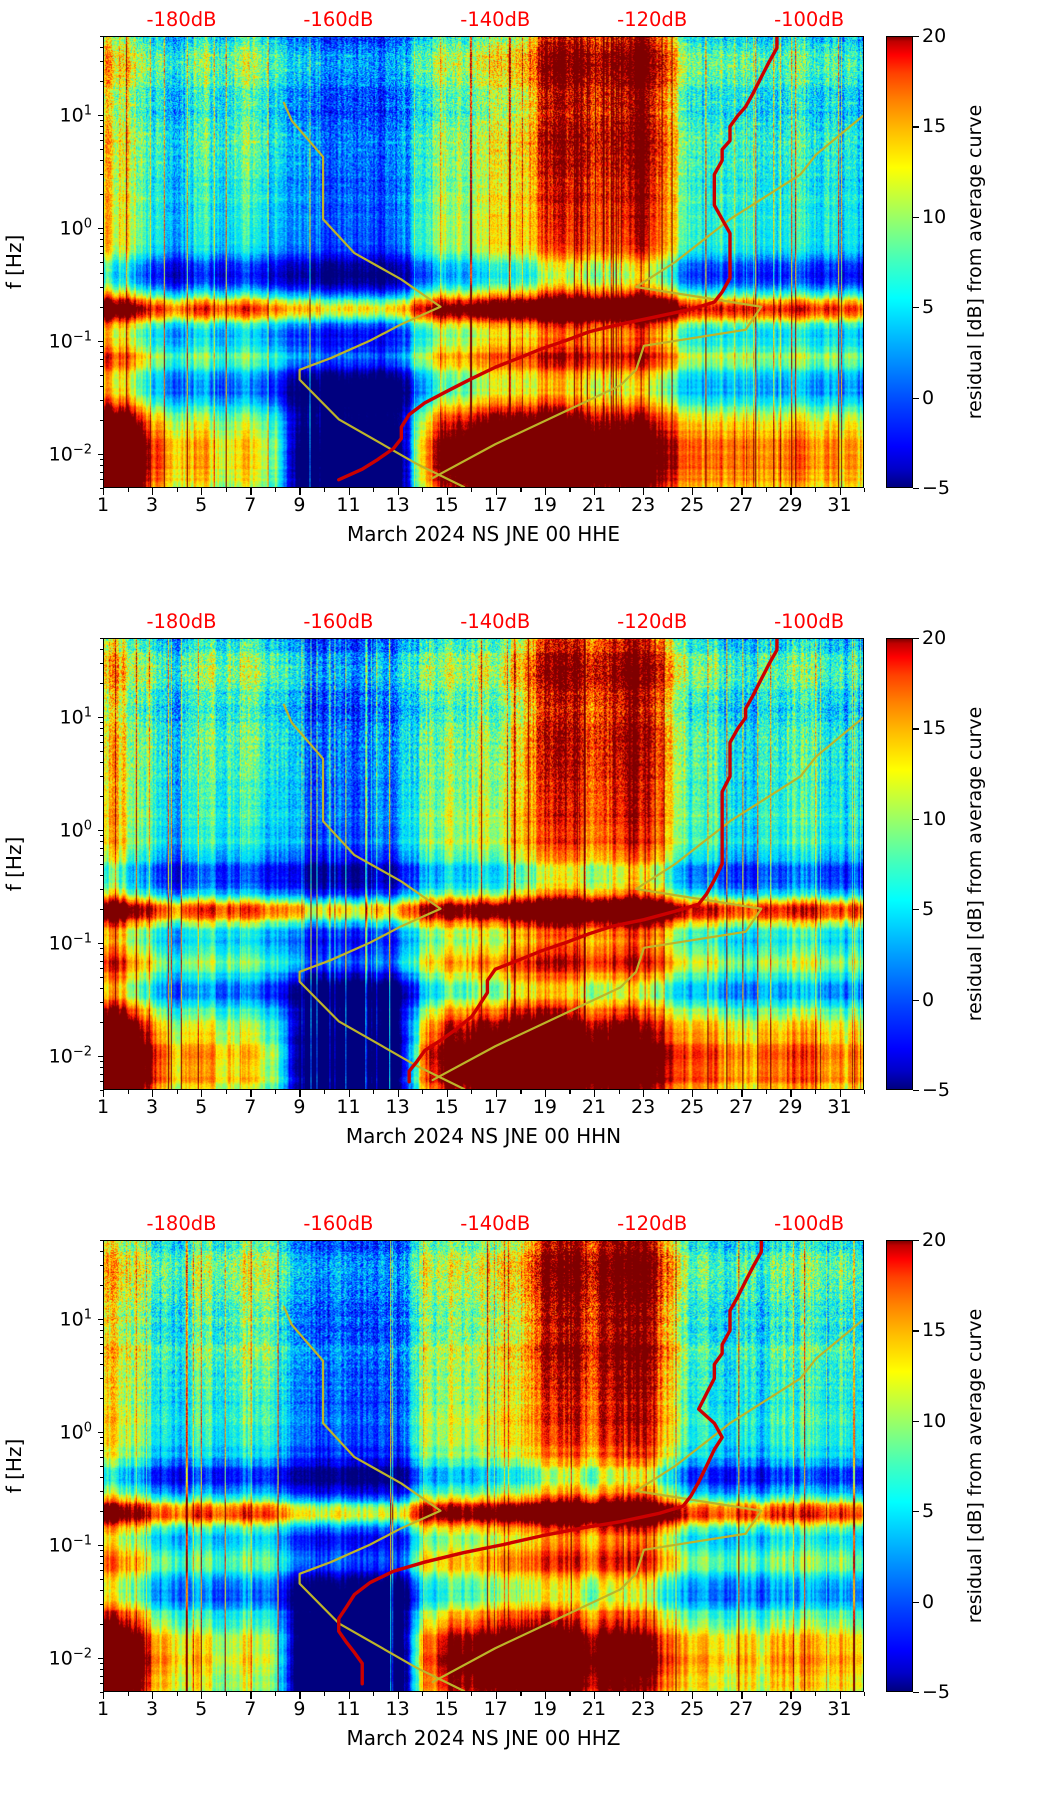 This screenshot has width=1052, height=1806. What do you see at coordinates (14, 262) in the screenshot?
I see `y-axis-label-text: f [Hz]` at bounding box center [14, 262].